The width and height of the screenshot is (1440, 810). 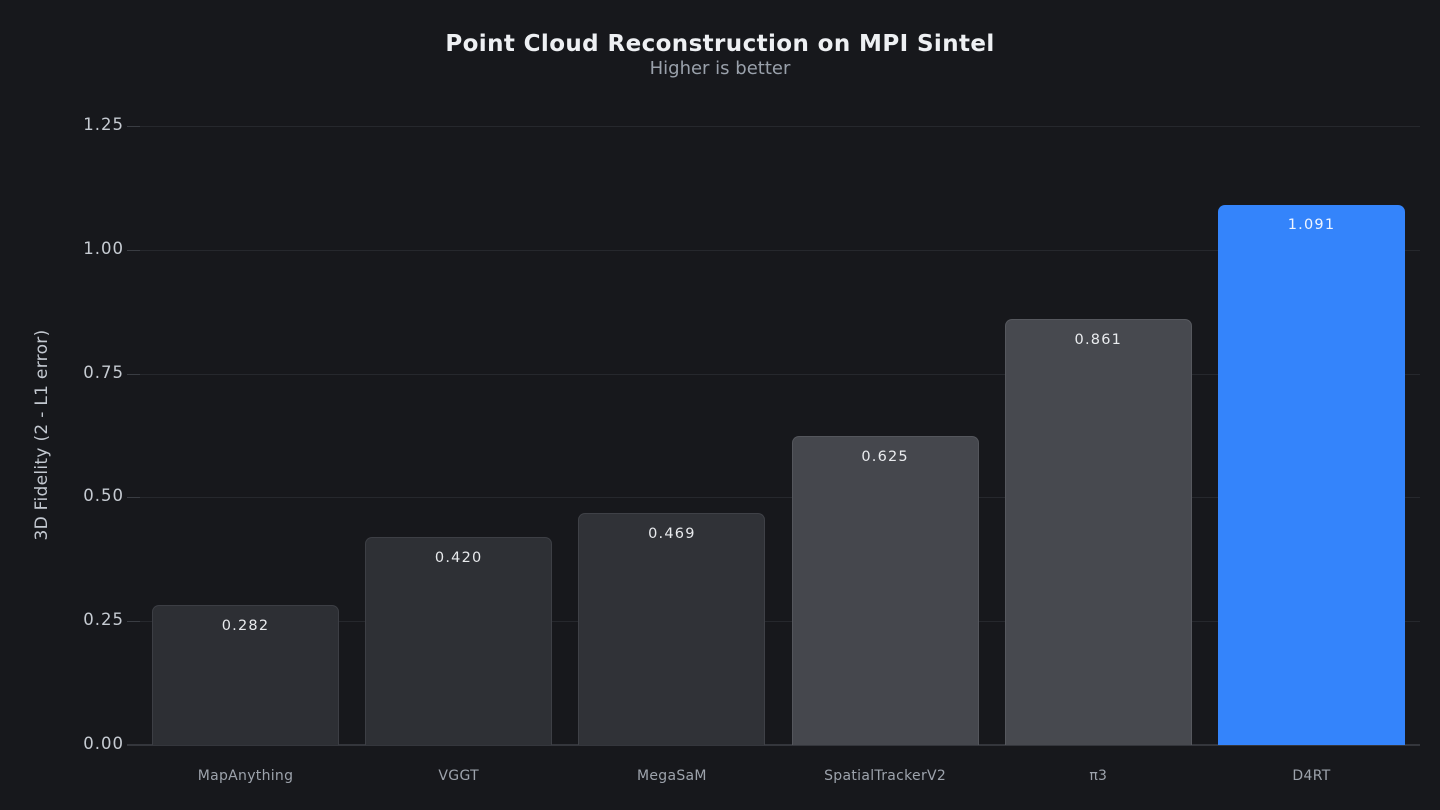 What do you see at coordinates (885, 776) in the screenshot?
I see `x-axis-label: SpatialTrackerV2` at bounding box center [885, 776].